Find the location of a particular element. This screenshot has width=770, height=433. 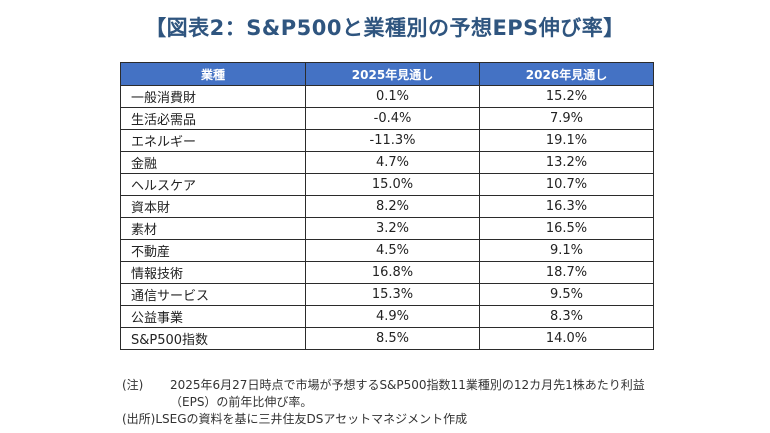

table-row: 不動産 4.5% 9.1% is located at coordinates (387, 250).